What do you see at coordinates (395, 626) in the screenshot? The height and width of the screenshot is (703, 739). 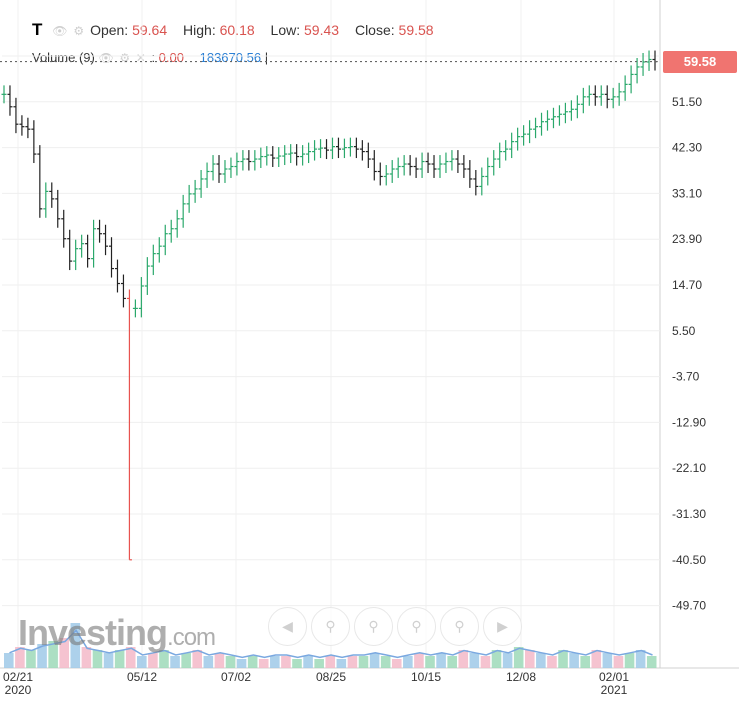 I see `chart-navigation: ◀ ⚲ ⚲ ⚲ ⚲ ▶` at bounding box center [395, 626].